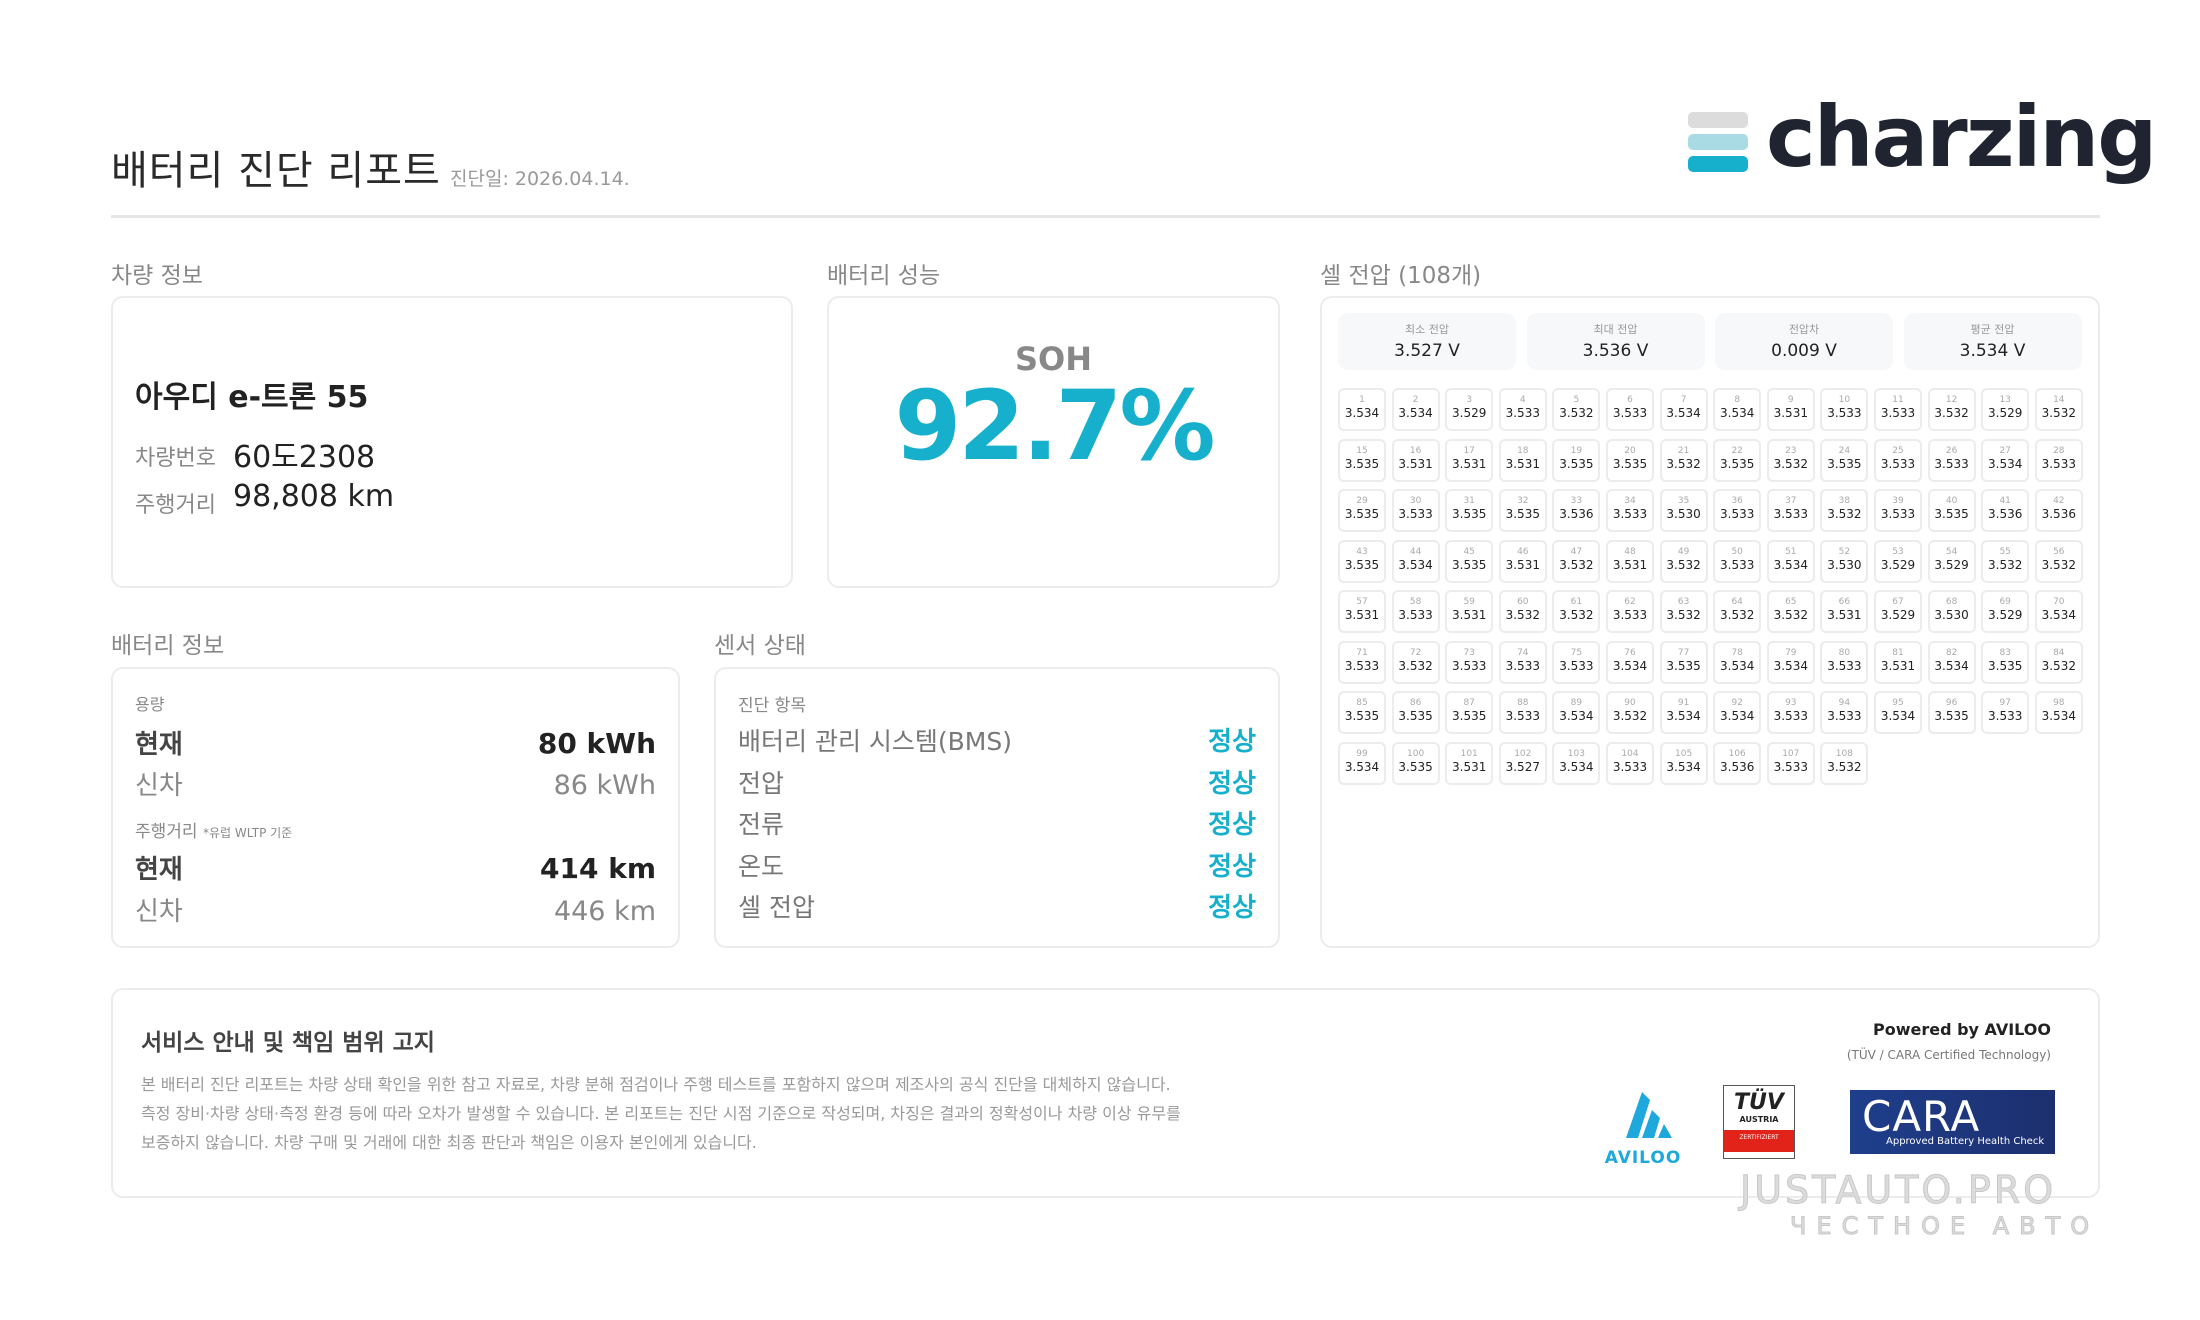  I want to click on sensor-row: 전압 정상, so click(997, 781).